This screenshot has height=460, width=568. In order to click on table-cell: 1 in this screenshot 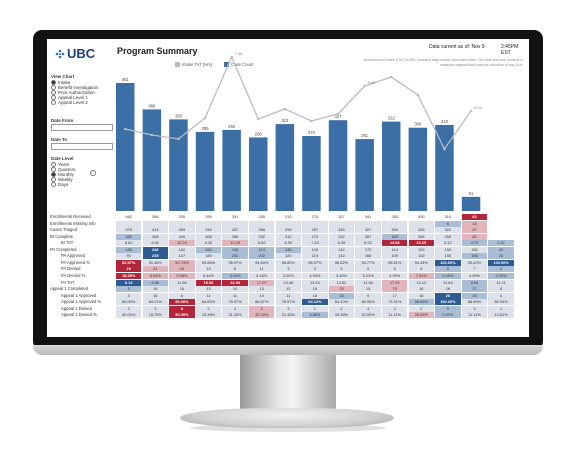, I will do `click(501, 308)`.